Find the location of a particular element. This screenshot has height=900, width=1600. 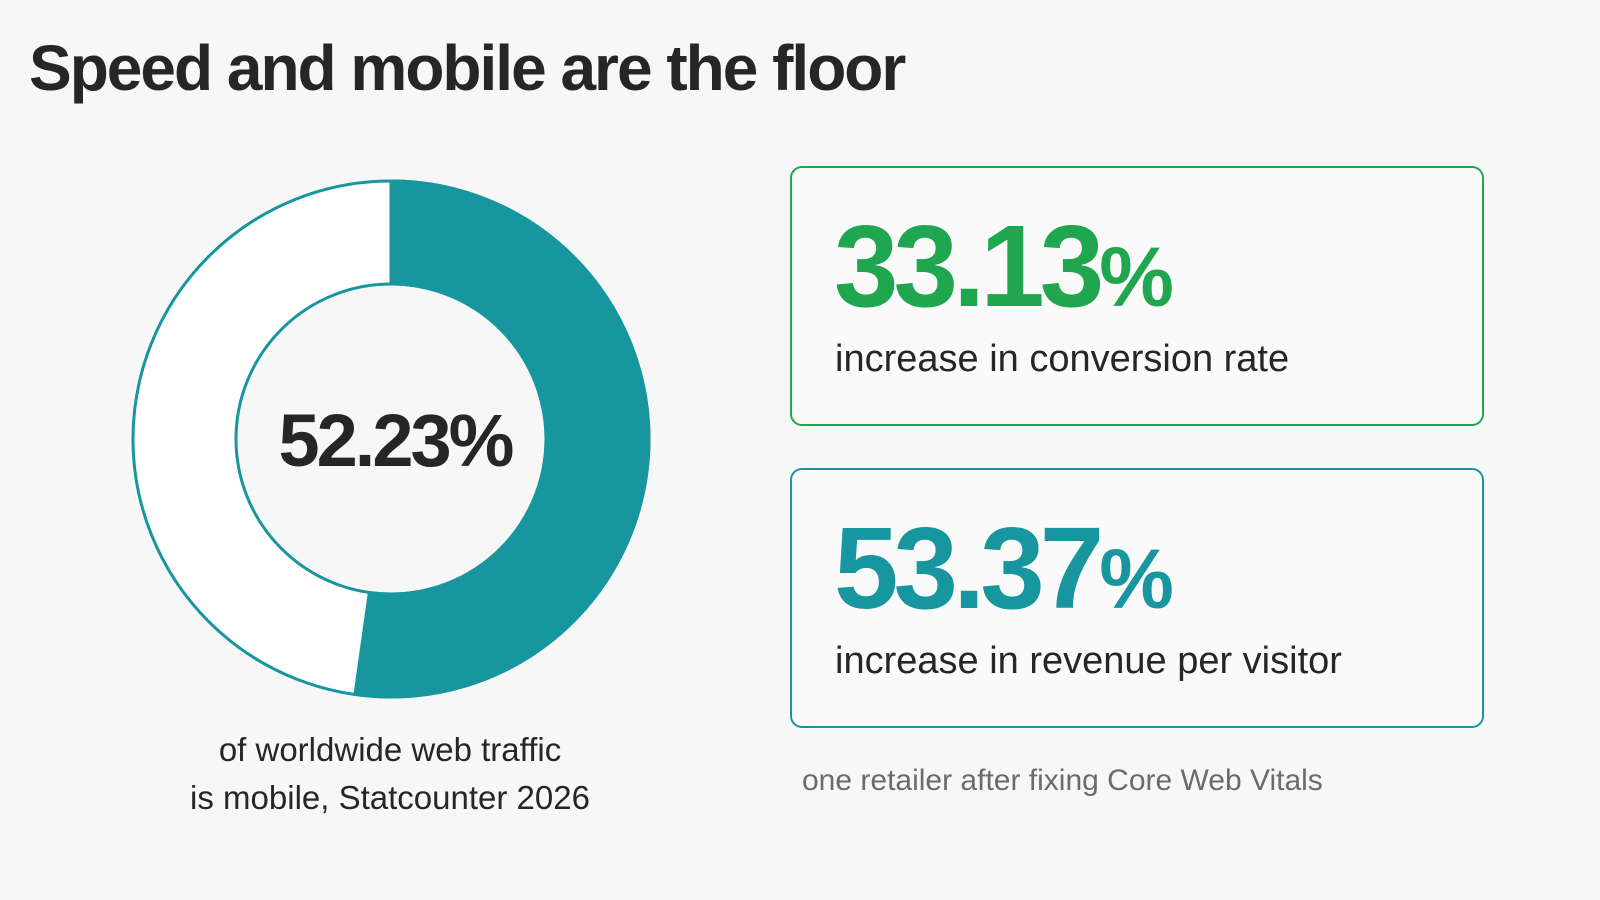

donut-caption-line-1: of worldwide web traffic is located at coordinates (390, 749).